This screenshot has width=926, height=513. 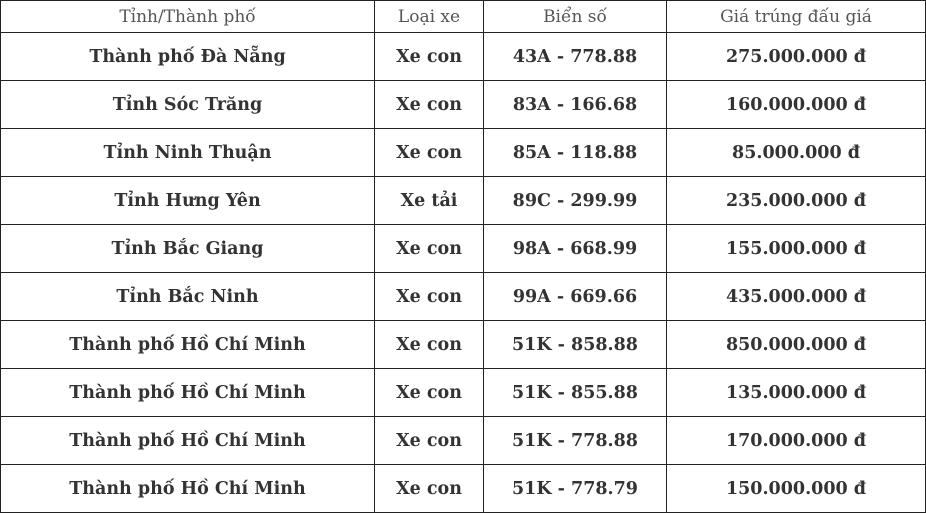 What do you see at coordinates (575, 56) in the screenshot?
I see `cell-plate-number: 43A - 778.88` at bounding box center [575, 56].